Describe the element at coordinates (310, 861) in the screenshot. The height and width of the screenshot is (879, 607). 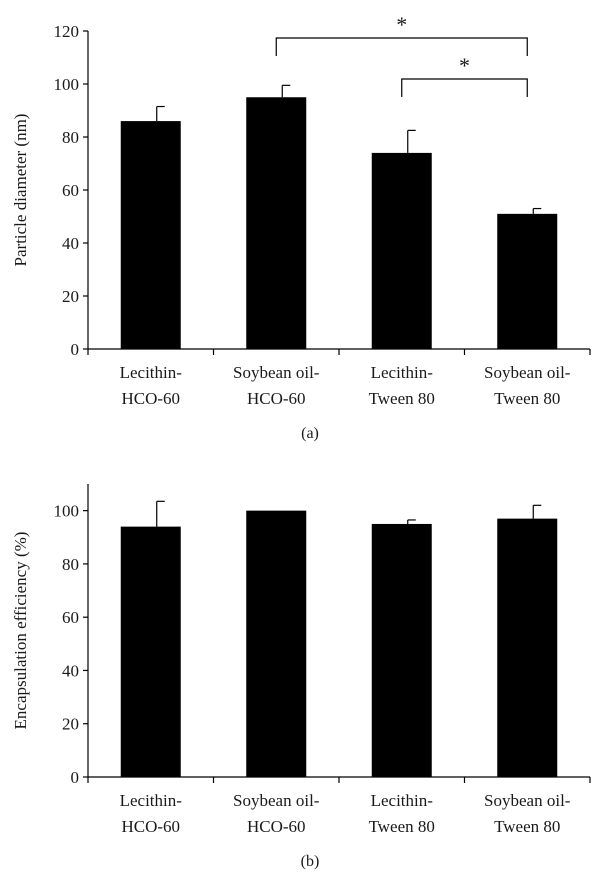
I see `panel-label: (b)` at that location.